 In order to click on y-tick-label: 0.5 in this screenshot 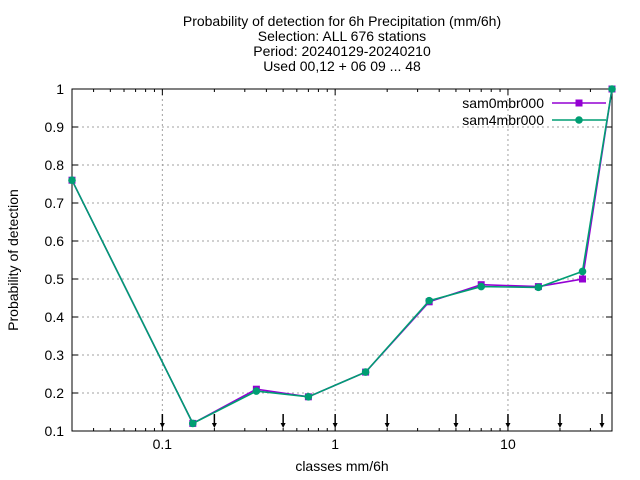, I will do `click(55, 279)`.